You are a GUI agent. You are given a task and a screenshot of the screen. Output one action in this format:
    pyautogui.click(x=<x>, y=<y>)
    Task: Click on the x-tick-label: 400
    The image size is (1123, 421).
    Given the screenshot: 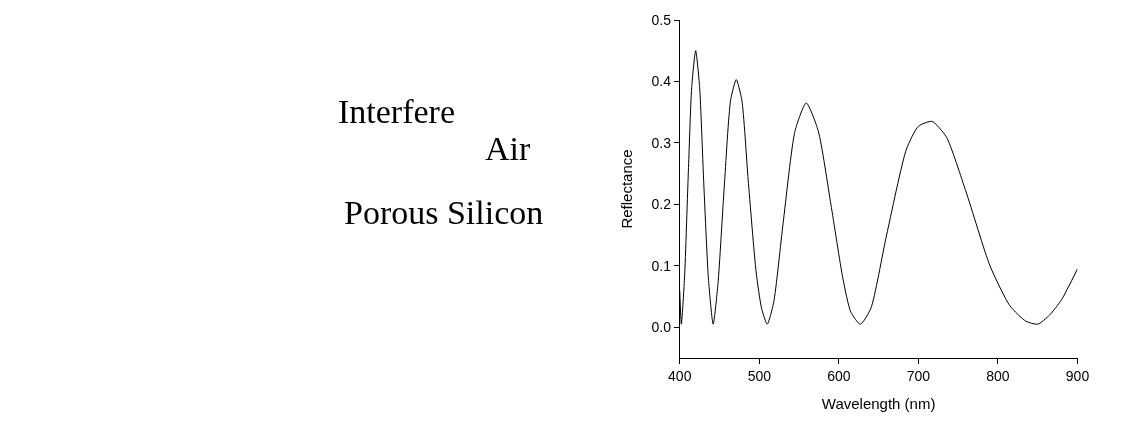 What is the action you would take?
    pyautogui.click(x=680, y=375)
    